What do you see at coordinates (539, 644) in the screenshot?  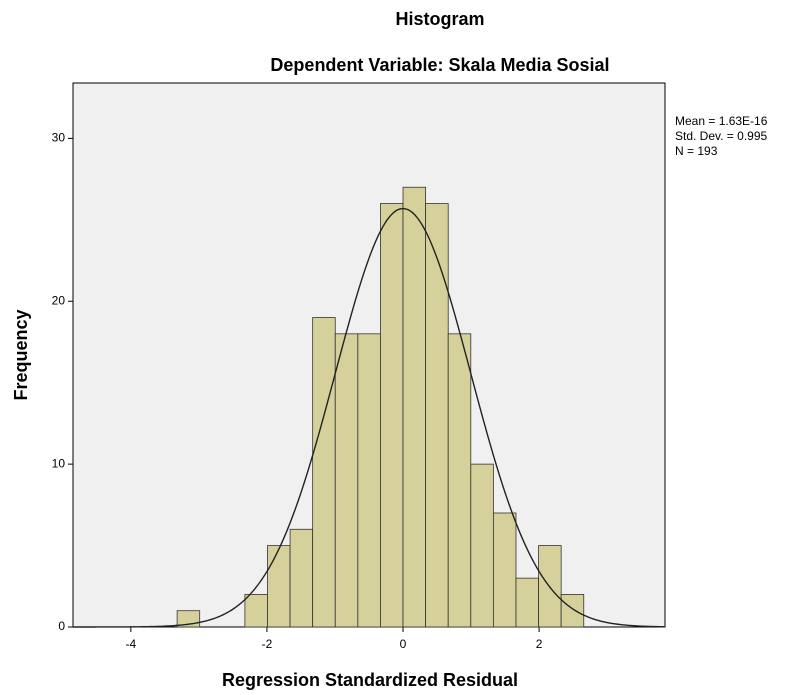 I see `x-tick-label: 2` at bounding box center [539, 644].